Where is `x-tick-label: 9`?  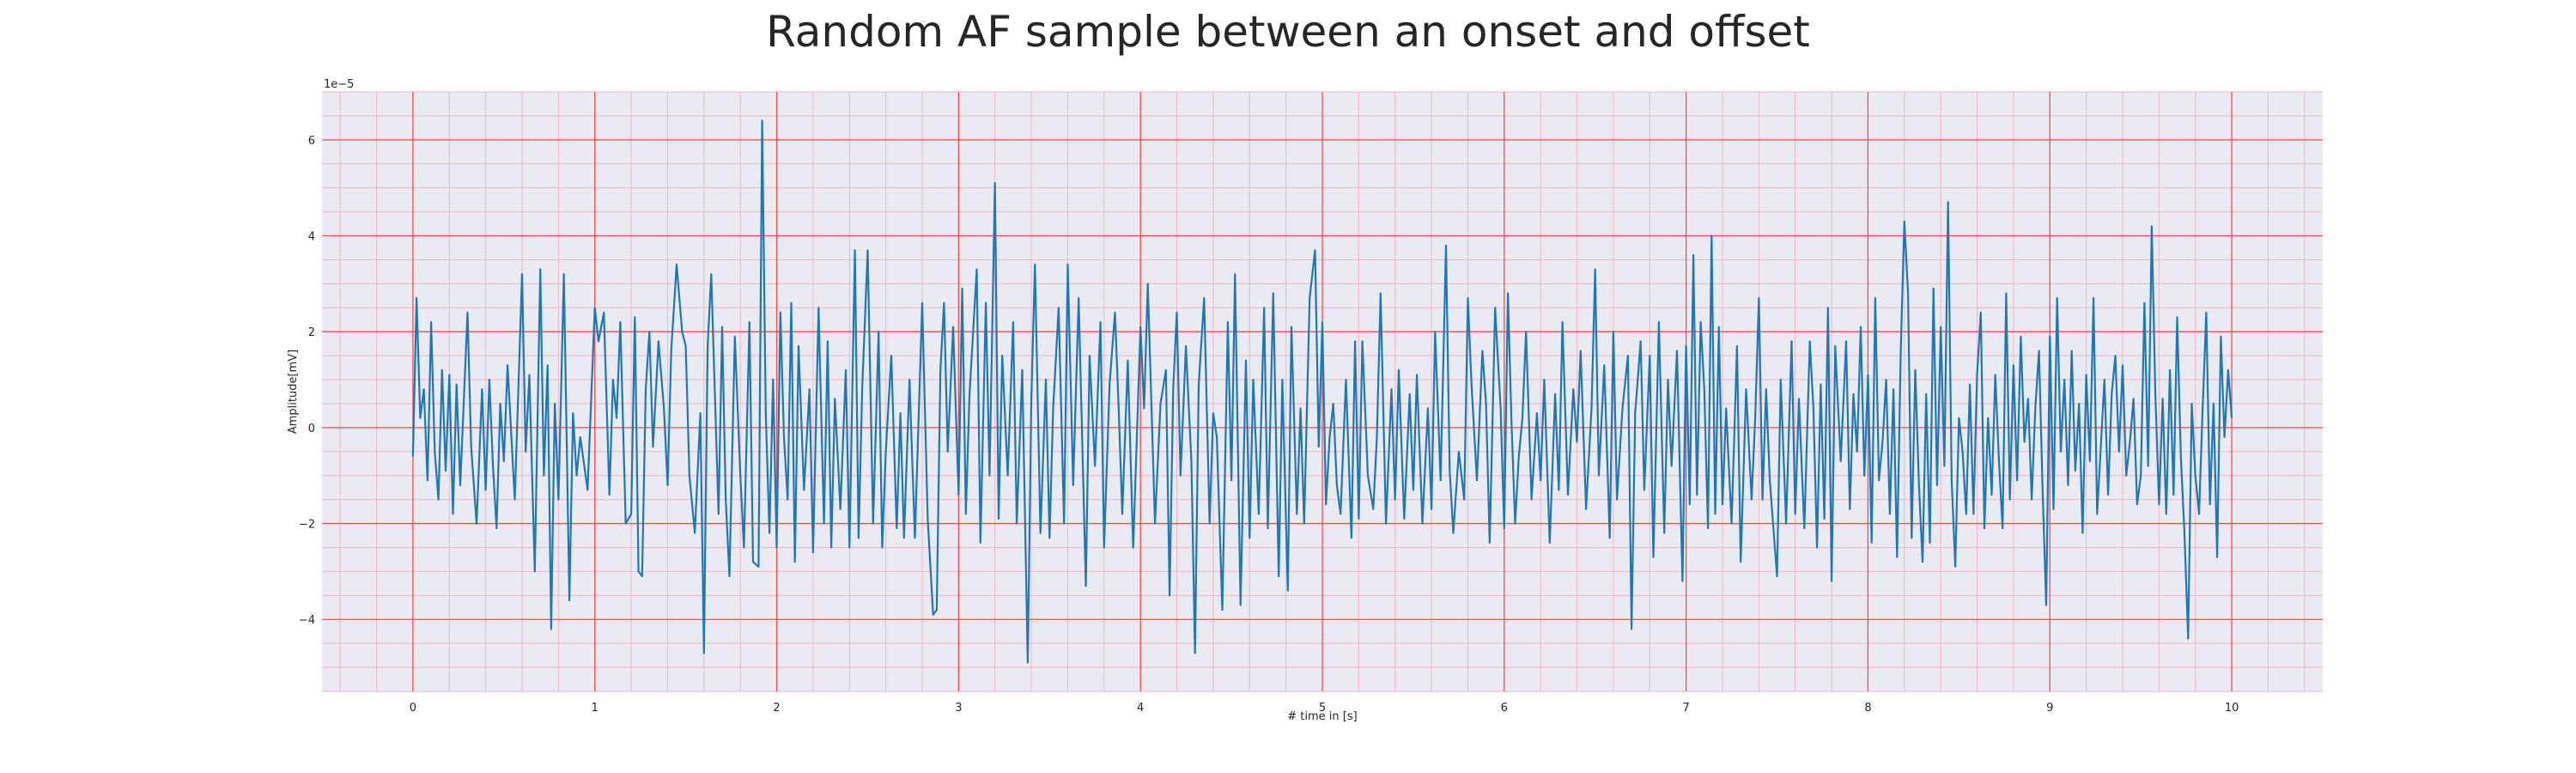 x-tick-label: 9 is located at coordinates (2049, 708).